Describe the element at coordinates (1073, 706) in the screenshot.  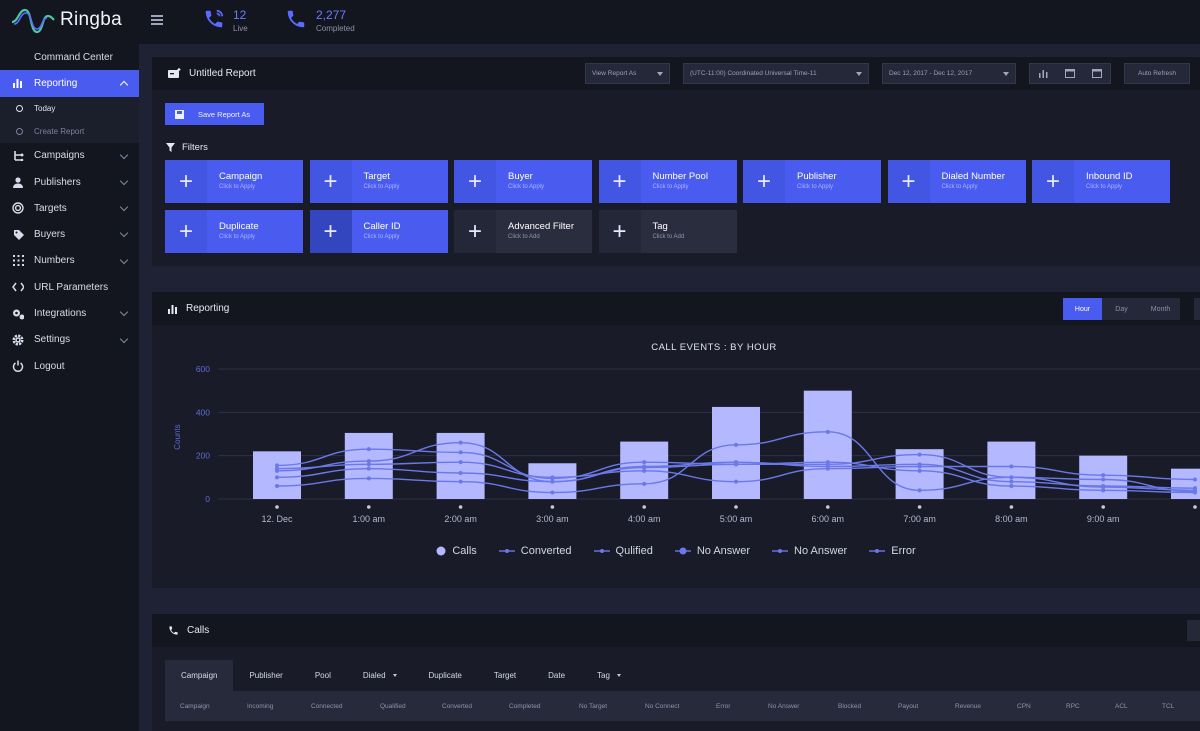
I see `column-header-rpc: RPC` at that location.